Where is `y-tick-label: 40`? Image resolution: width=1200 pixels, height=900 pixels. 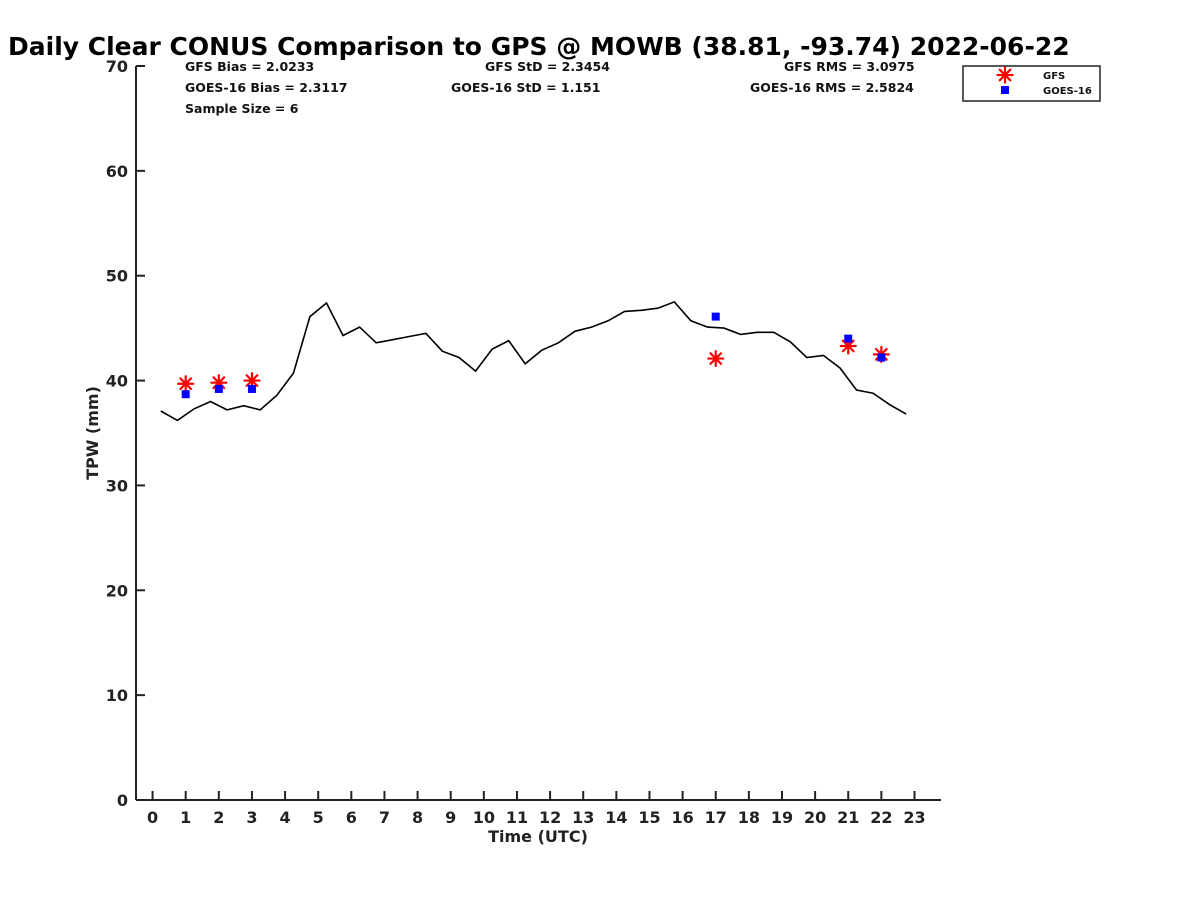
y-tick-label: 40 is located at coordinates (117, 381).